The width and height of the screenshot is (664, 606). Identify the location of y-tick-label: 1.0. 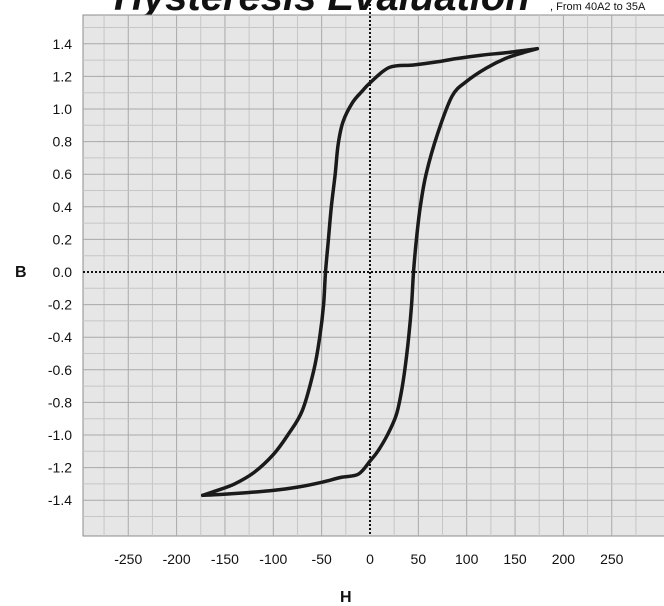
(63, 109).